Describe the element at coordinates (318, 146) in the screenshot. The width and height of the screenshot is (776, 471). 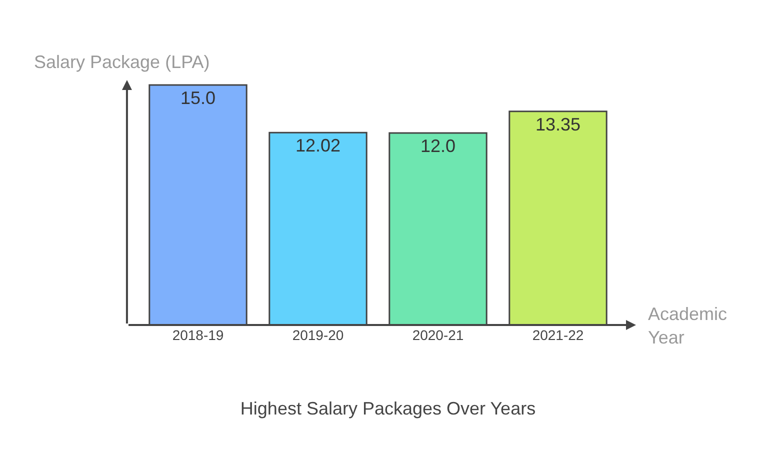
I see `data-label: 12.02` at that location.